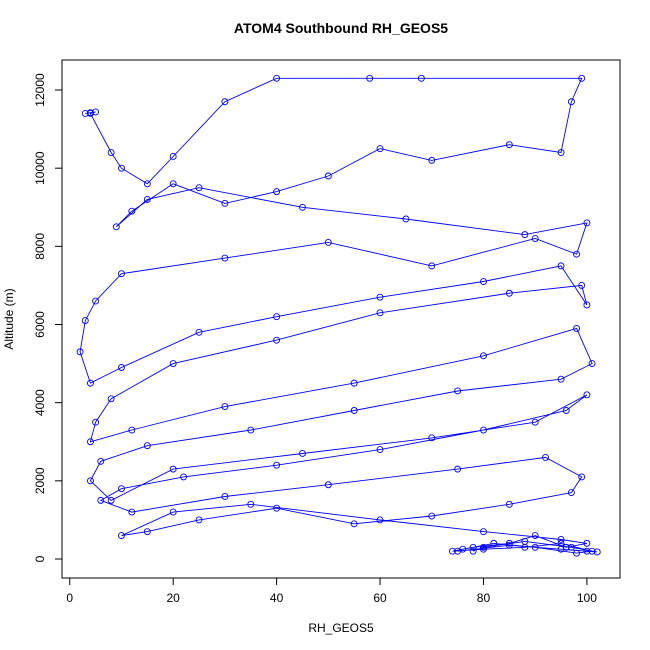 The height and width of the screenshot is (650, 650). Describe the element at coordinates (40, 90) in the screenshot. I see `y-tick-label: 12000` at that location.